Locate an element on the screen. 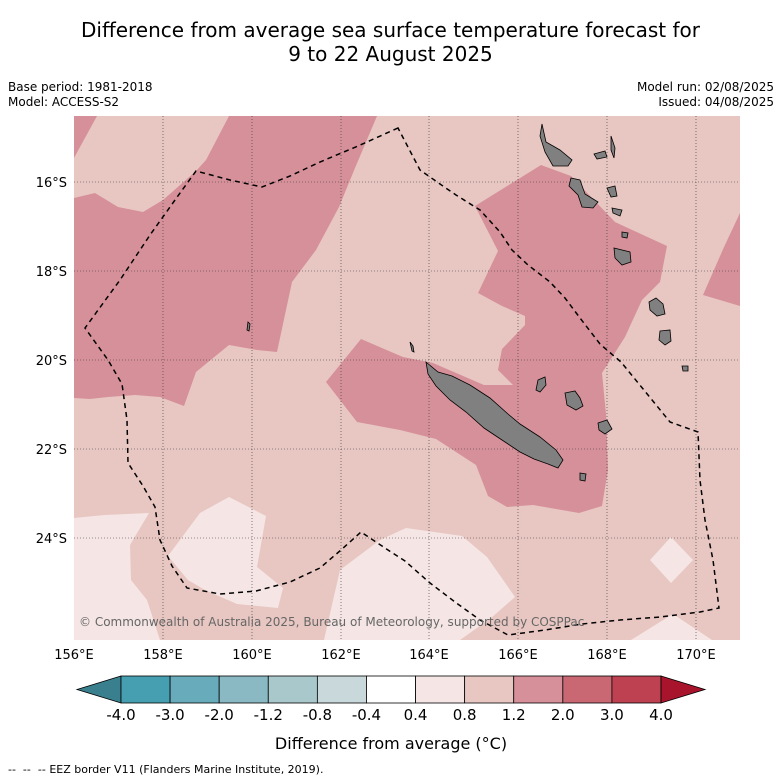 The height and width of the screenshot is (781, 781). lon-label: 156°E is located at coordinates (74, 655).